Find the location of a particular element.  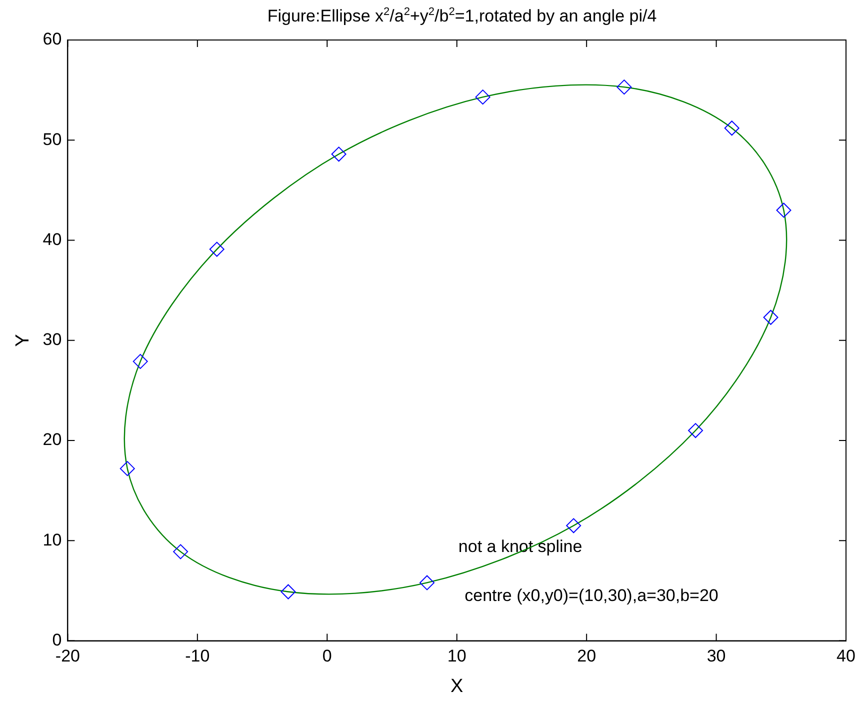

y-tick-label: 50 is located at coordinates (52, 139).